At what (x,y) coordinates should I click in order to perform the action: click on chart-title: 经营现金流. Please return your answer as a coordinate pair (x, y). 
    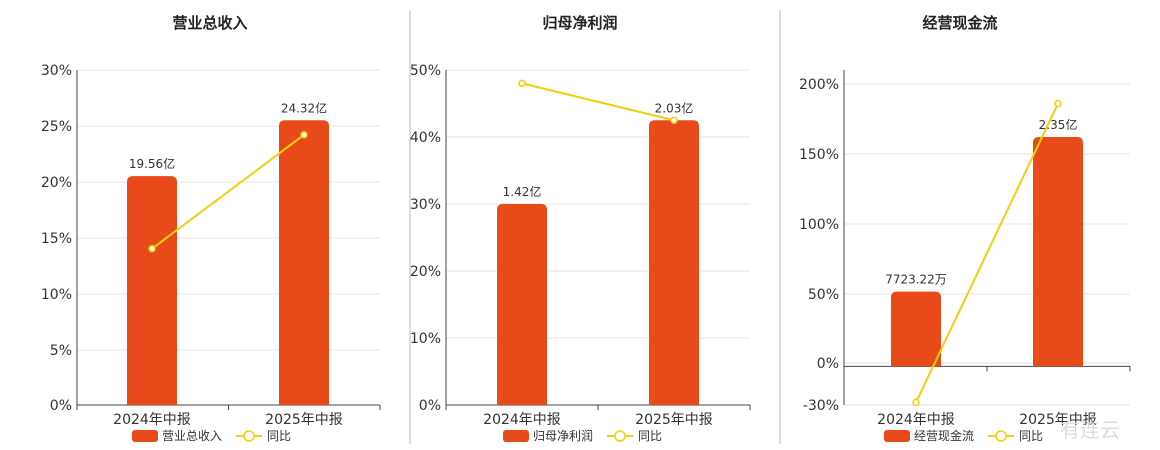
    Looking at the image, I should click on (959, 23).